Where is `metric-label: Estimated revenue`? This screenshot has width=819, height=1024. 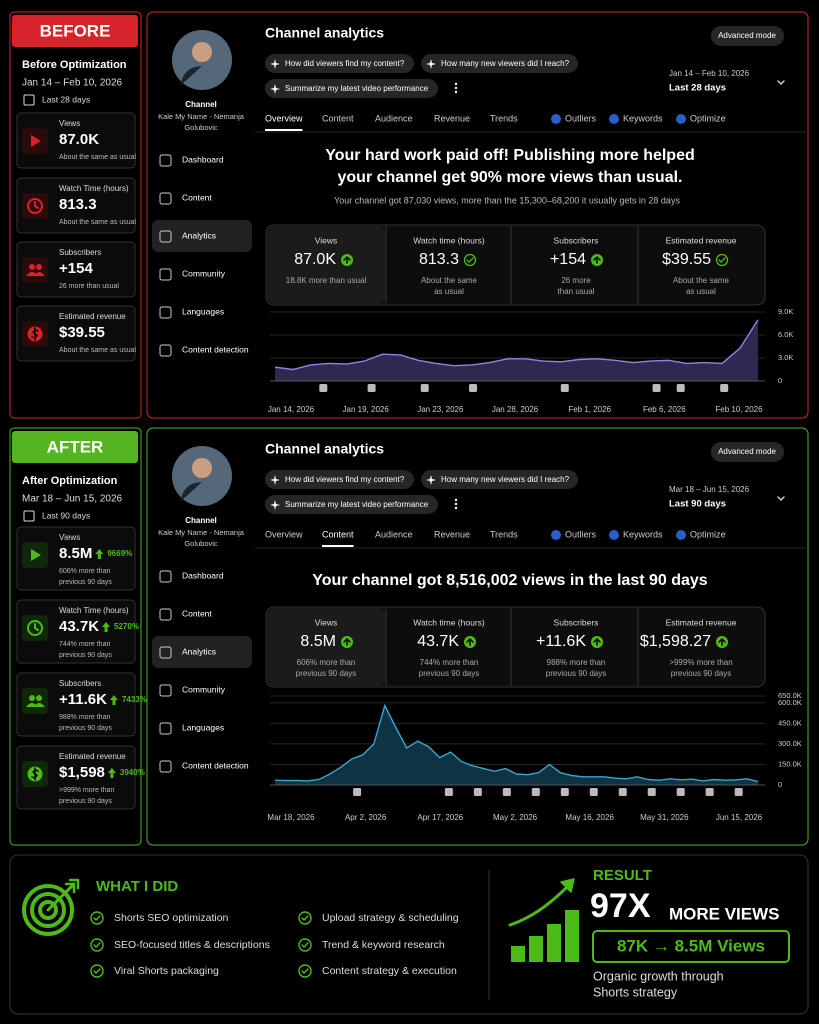
metric-label: Estimated revenue is located at coordinates (92, 756).